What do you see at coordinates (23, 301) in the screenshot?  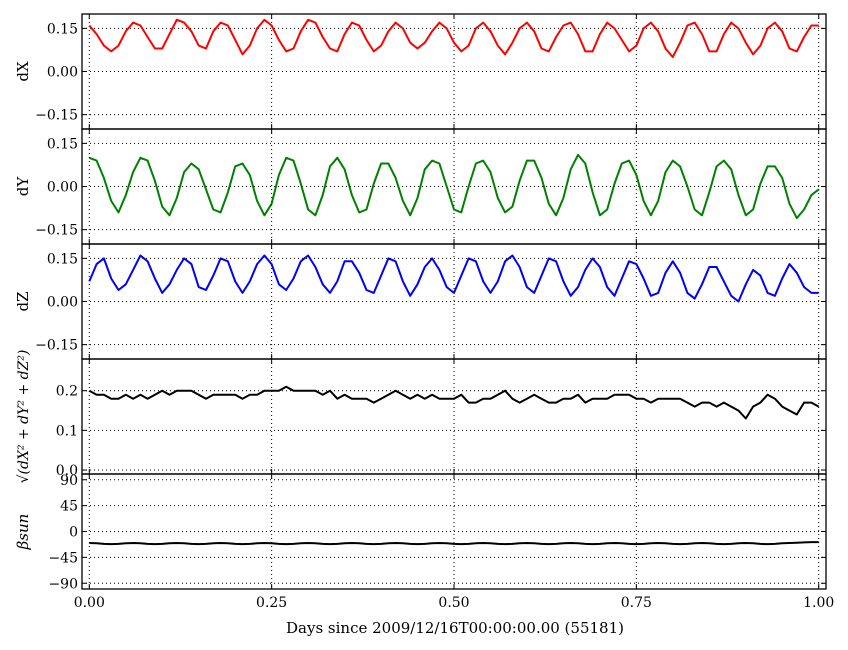 I see `y-axis-label: dZ` at bounding box center [23, 301].